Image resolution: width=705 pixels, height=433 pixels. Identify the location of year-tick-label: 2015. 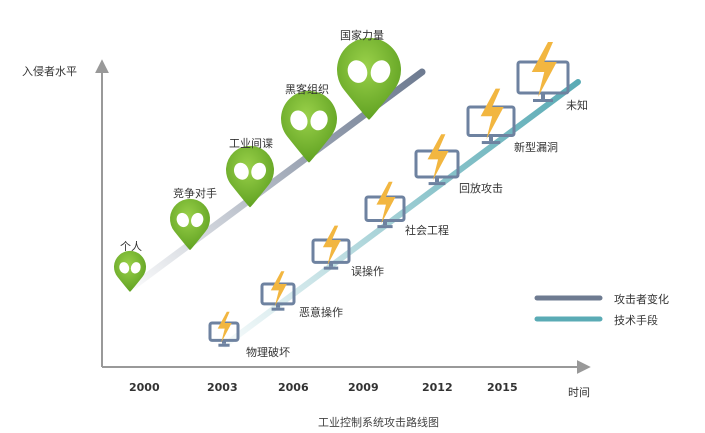
(502, 387).